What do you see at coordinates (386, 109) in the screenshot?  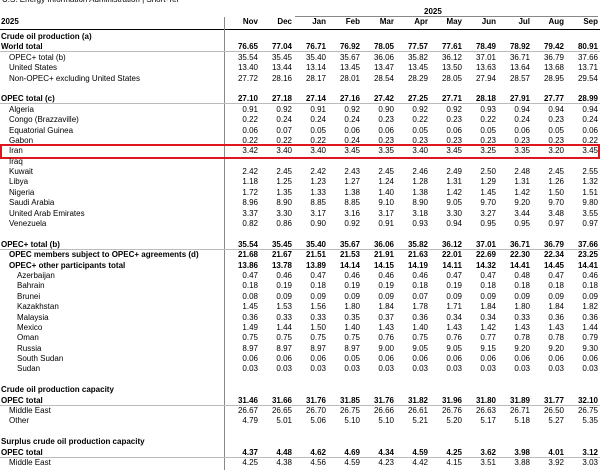 I see `cell: 0.90` at bounding box center [386, 109].